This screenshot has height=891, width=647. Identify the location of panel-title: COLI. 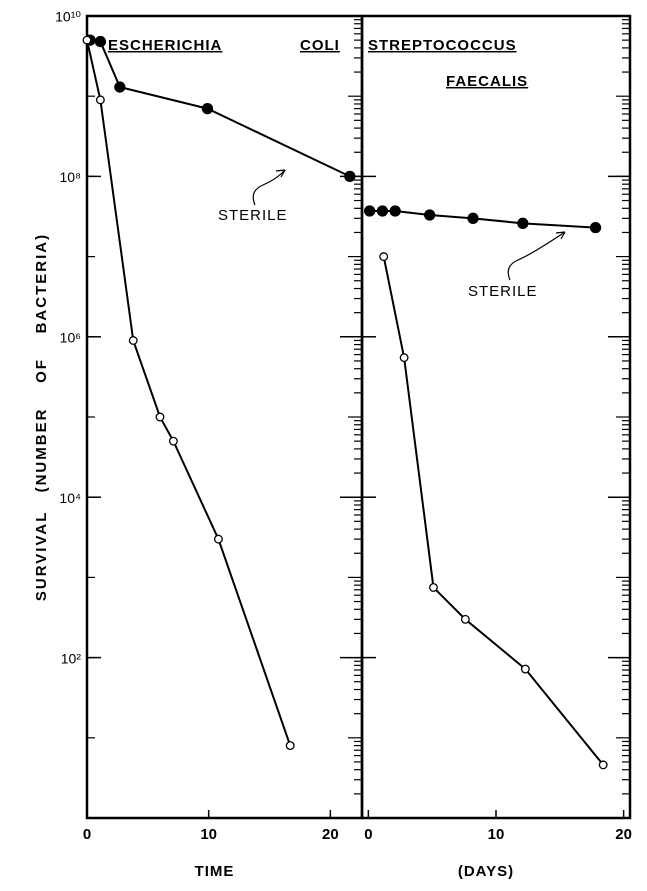
(320, 45).